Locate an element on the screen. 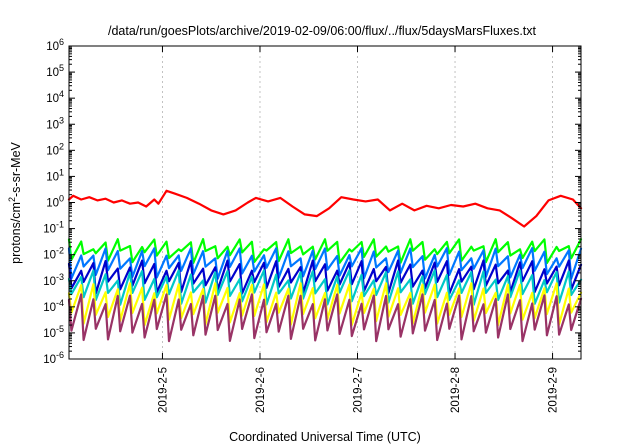  y-tick-exp: 4 is located at coordinates (61, 94).